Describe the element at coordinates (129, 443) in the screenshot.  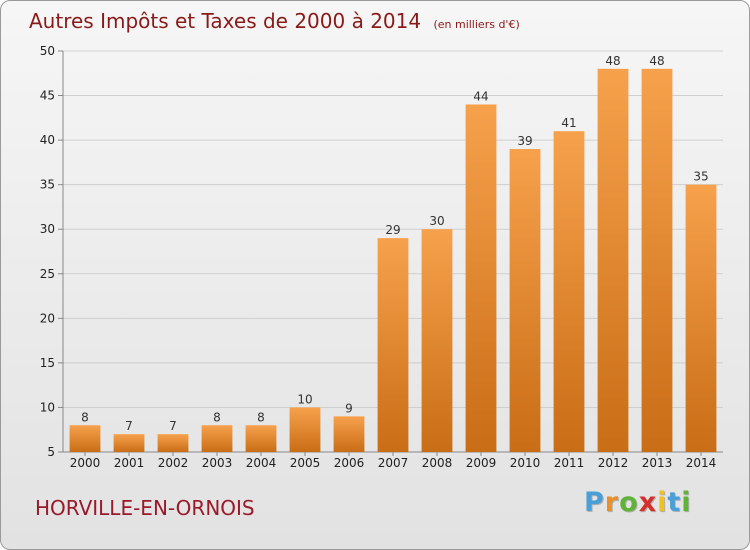
I see `bar-2001` at that location.